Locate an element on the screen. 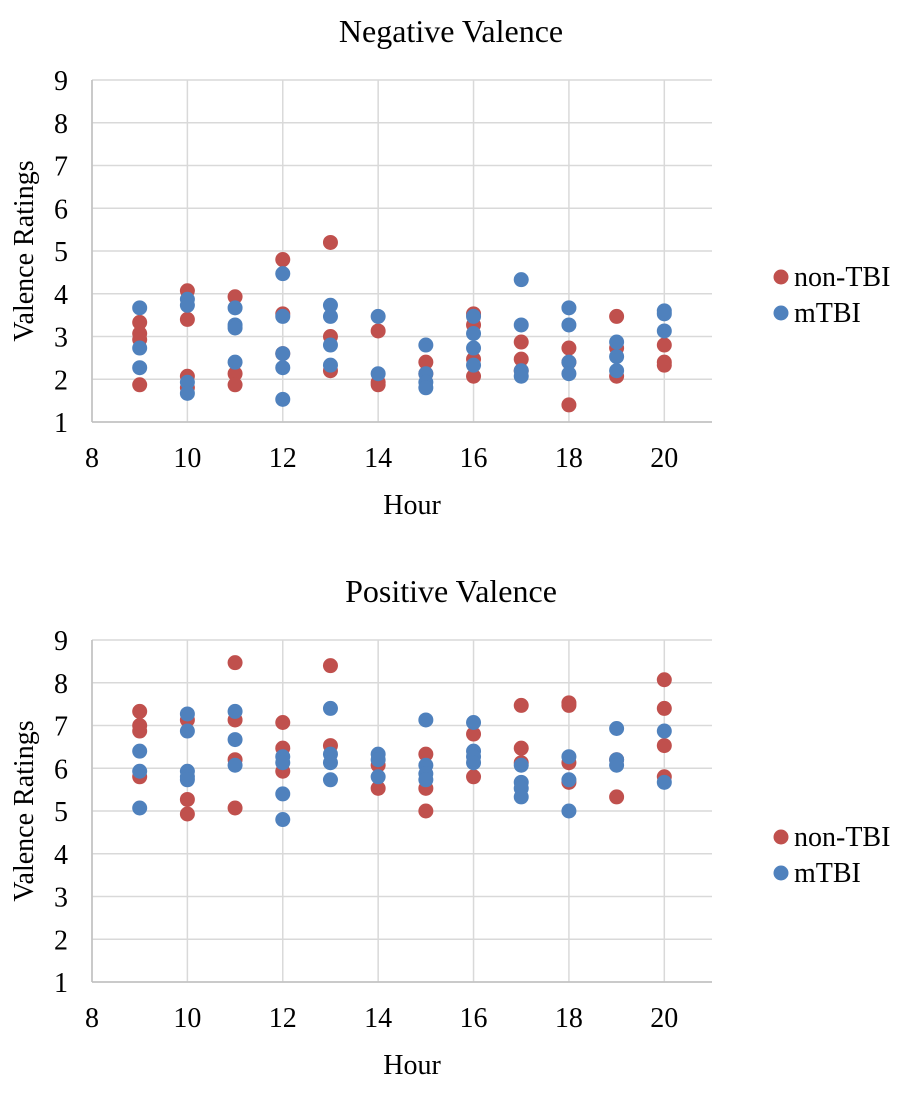 Image resolution: width=911 pixels, height=1105 pixels. y-tick-label: 1 is located at coordinates (61, 423).